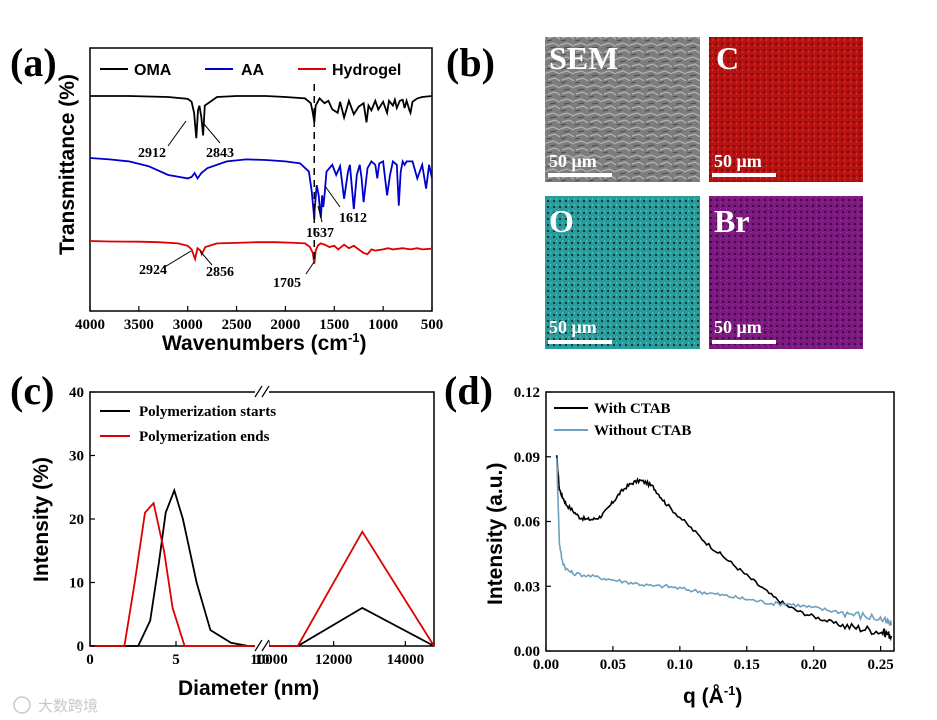 The height and width of the screenshot is (720, 937). I want to click on panel-d-xlabel-close: ), so click(738, 696).